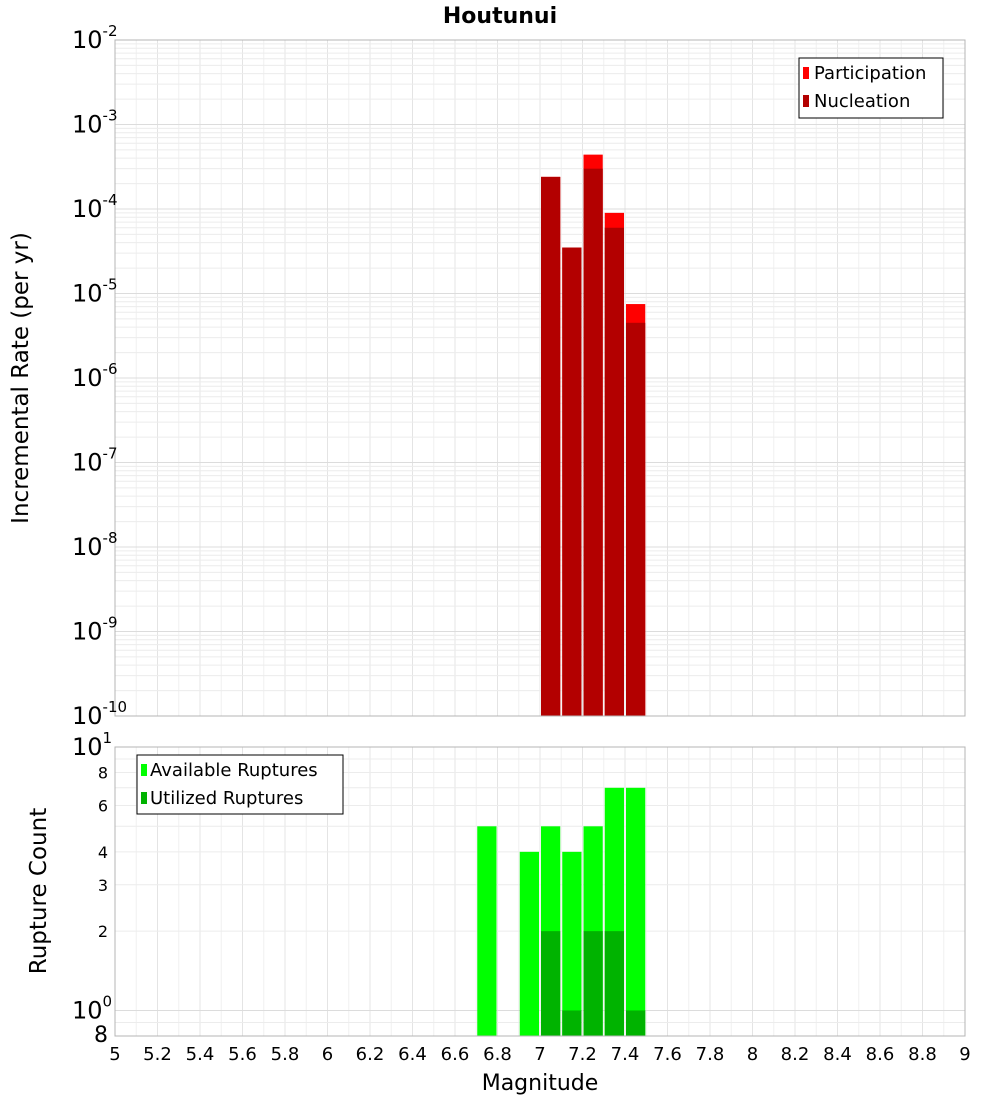 The image size is (1000, 1100). Describe the element at coordinates (710, 1054) in the screenshot. I see `x-tick-label: 7.8` at that location.